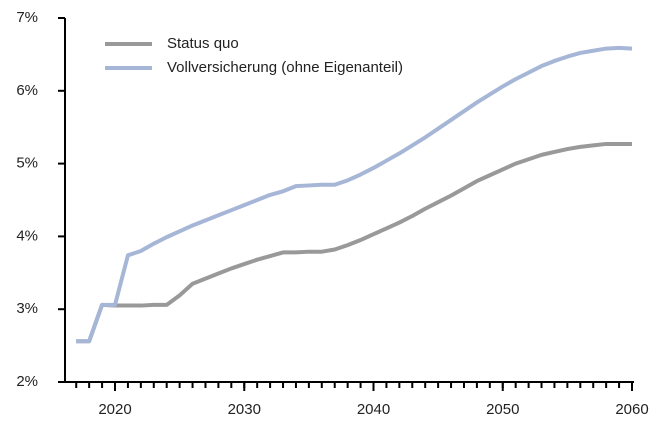 This screenshot has height=421, width=667. Describe the element at coordinates (502, 409) in the screenshot. I see `x-tick-label: 2050` at that location.